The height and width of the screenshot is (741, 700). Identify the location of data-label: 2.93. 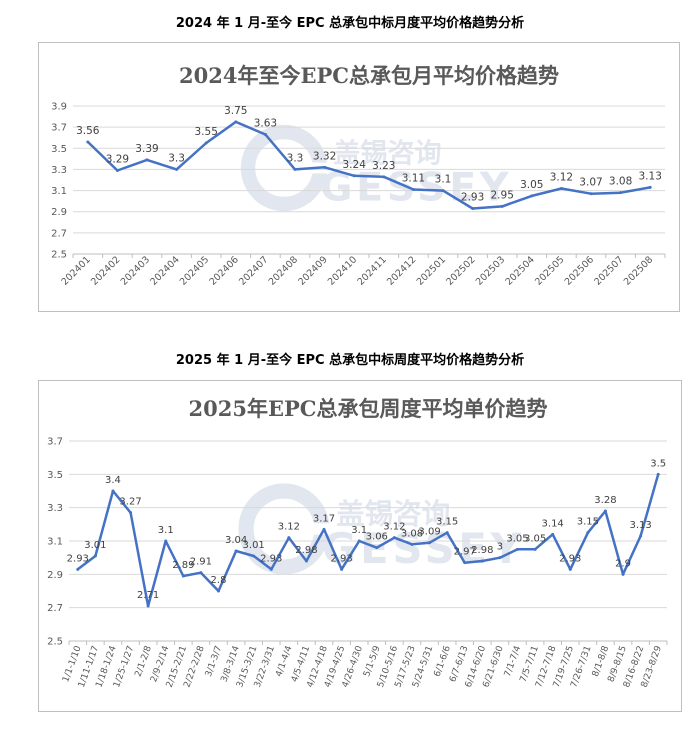
(472, 198).